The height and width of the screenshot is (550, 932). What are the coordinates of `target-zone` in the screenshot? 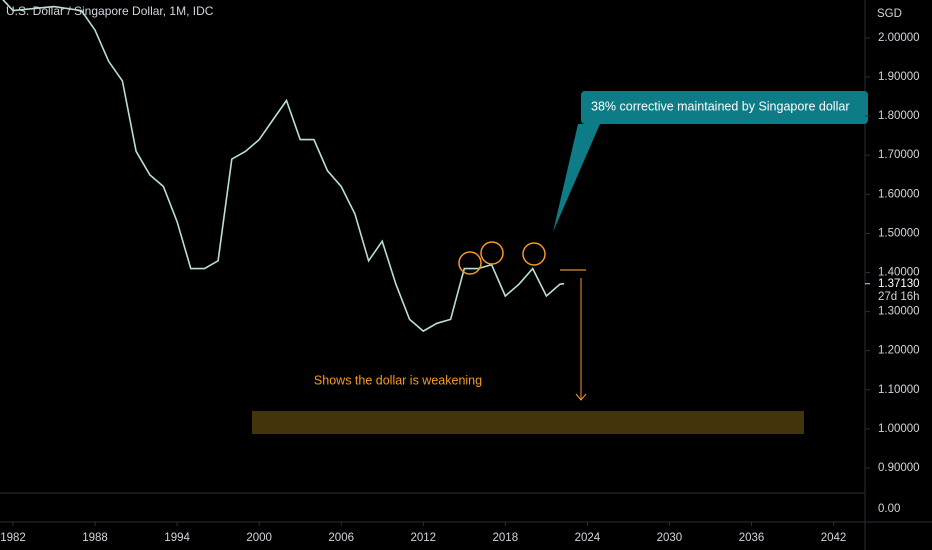 It's located at (528, 422).